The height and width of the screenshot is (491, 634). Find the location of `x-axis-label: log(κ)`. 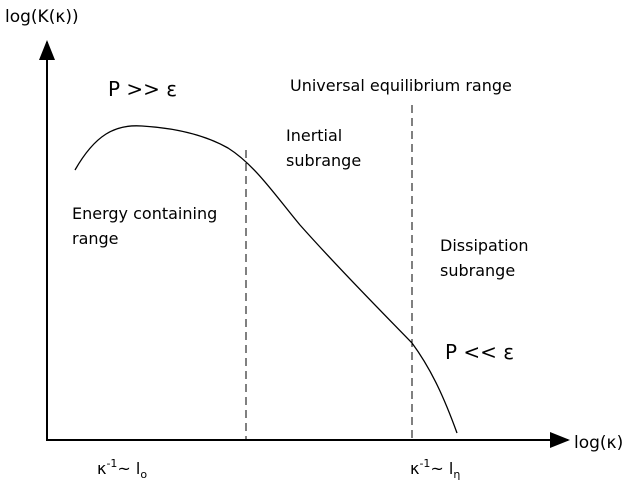

x-axis-label: log(κ) is located at coordinates (598, 443).